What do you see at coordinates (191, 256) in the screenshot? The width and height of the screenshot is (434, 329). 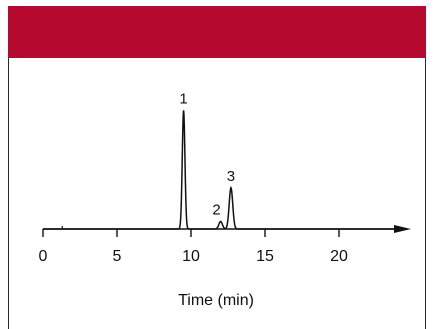 I see `x-tick-label-10: 10` at bounding box center [191, 256].